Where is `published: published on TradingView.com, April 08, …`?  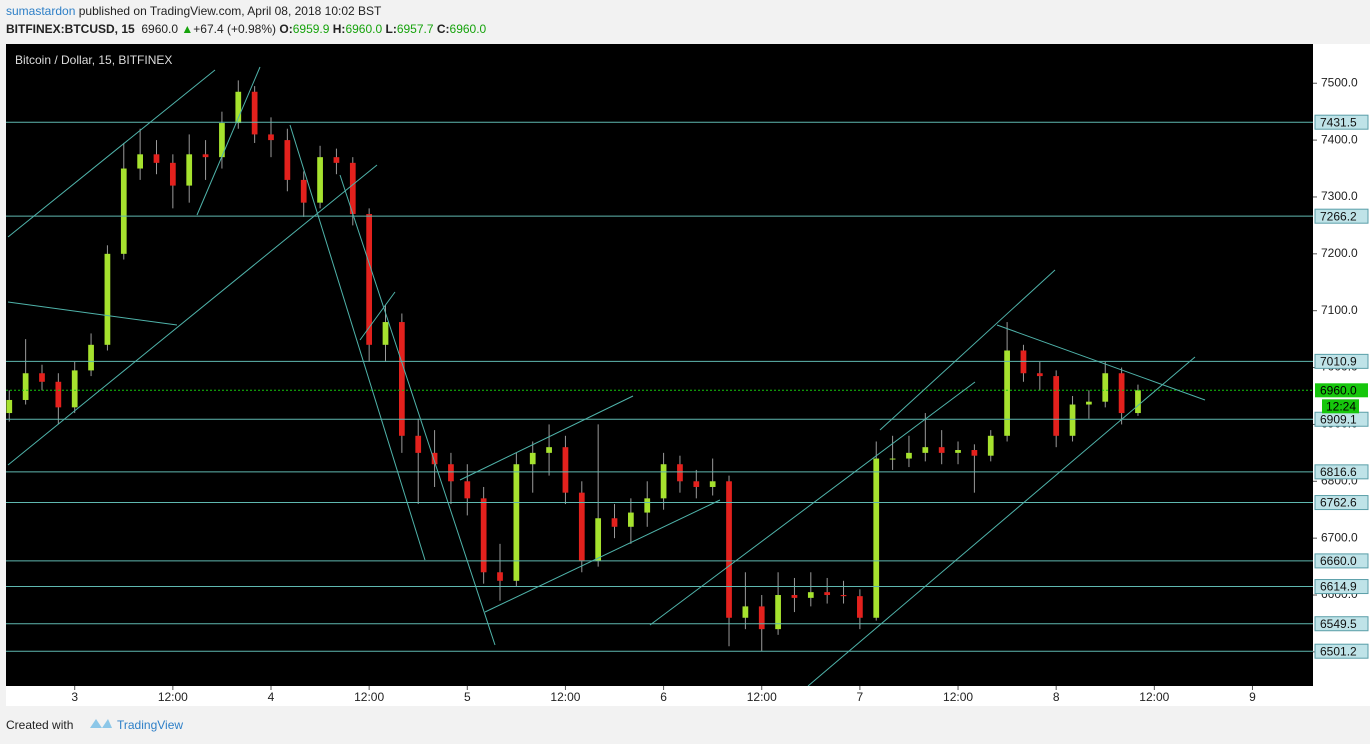
published: published on TradingView.com, April 08, … is located at coordinates (230, 11).